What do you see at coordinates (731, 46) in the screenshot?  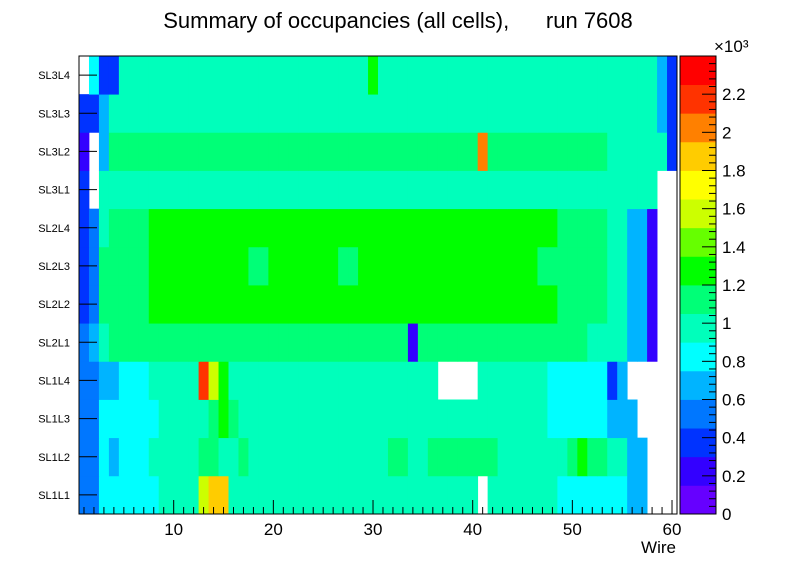 I see `color-scale-exponent: ×10³` at bounding box center [731, 46].